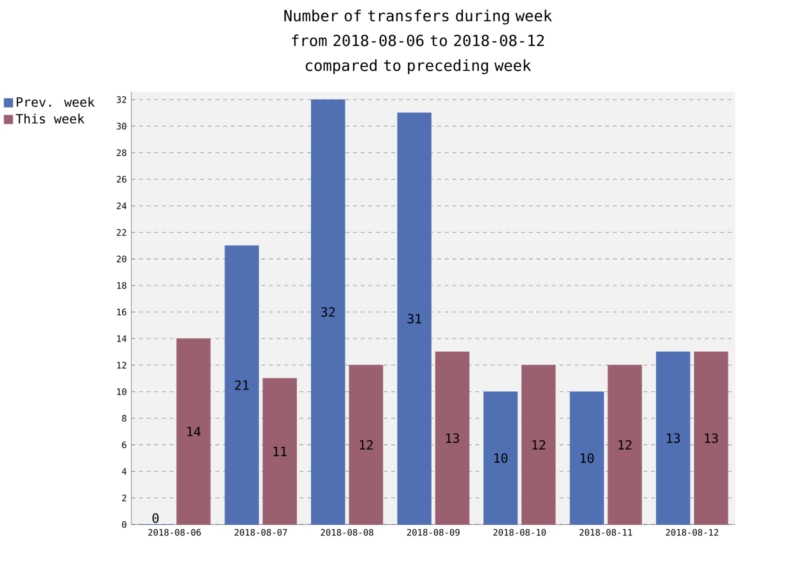 This screenshot has height=573, width=800. What do you see at coordinates (121, 312) in the screenshot?
I see `y-tick-label: 16` at bounding box center [121, 312].